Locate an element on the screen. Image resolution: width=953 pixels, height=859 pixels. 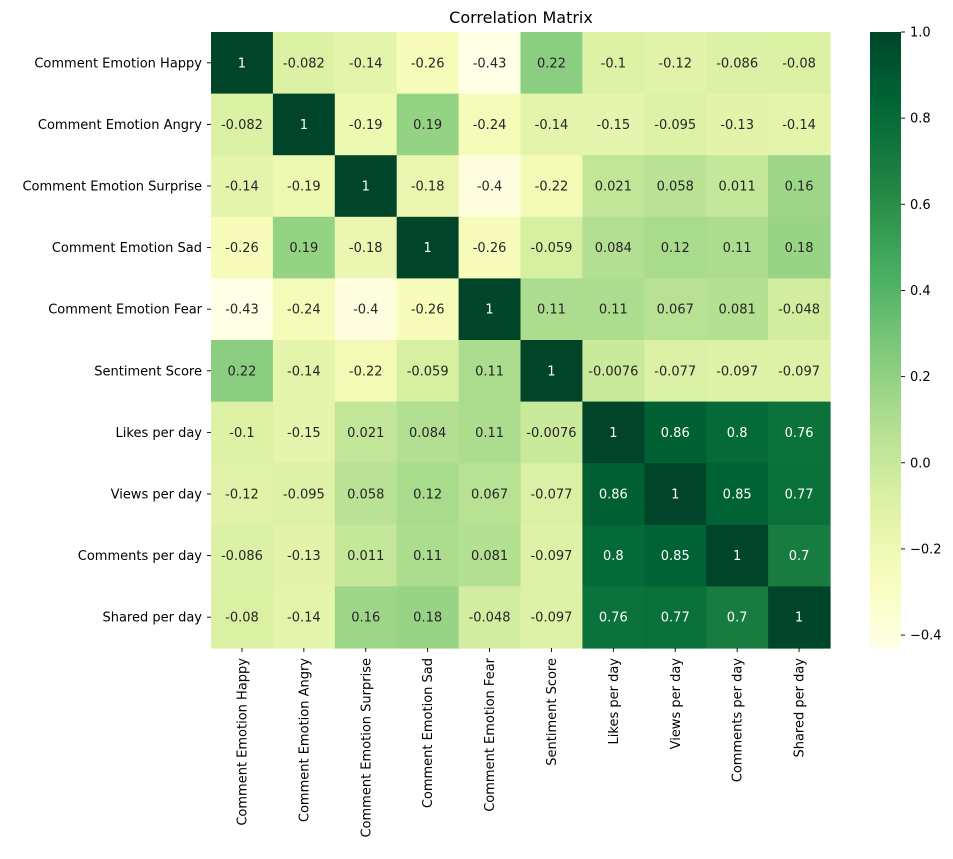
heatmap-cell-label: 0.77 is located at coordinates (675, 618).